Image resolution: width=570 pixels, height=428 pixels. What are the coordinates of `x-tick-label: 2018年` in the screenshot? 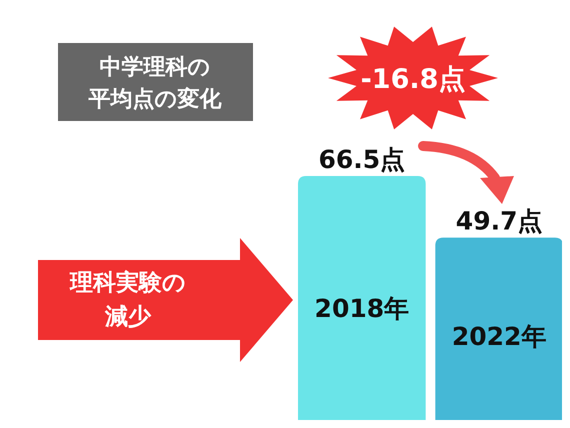 It's located at (362, 309).